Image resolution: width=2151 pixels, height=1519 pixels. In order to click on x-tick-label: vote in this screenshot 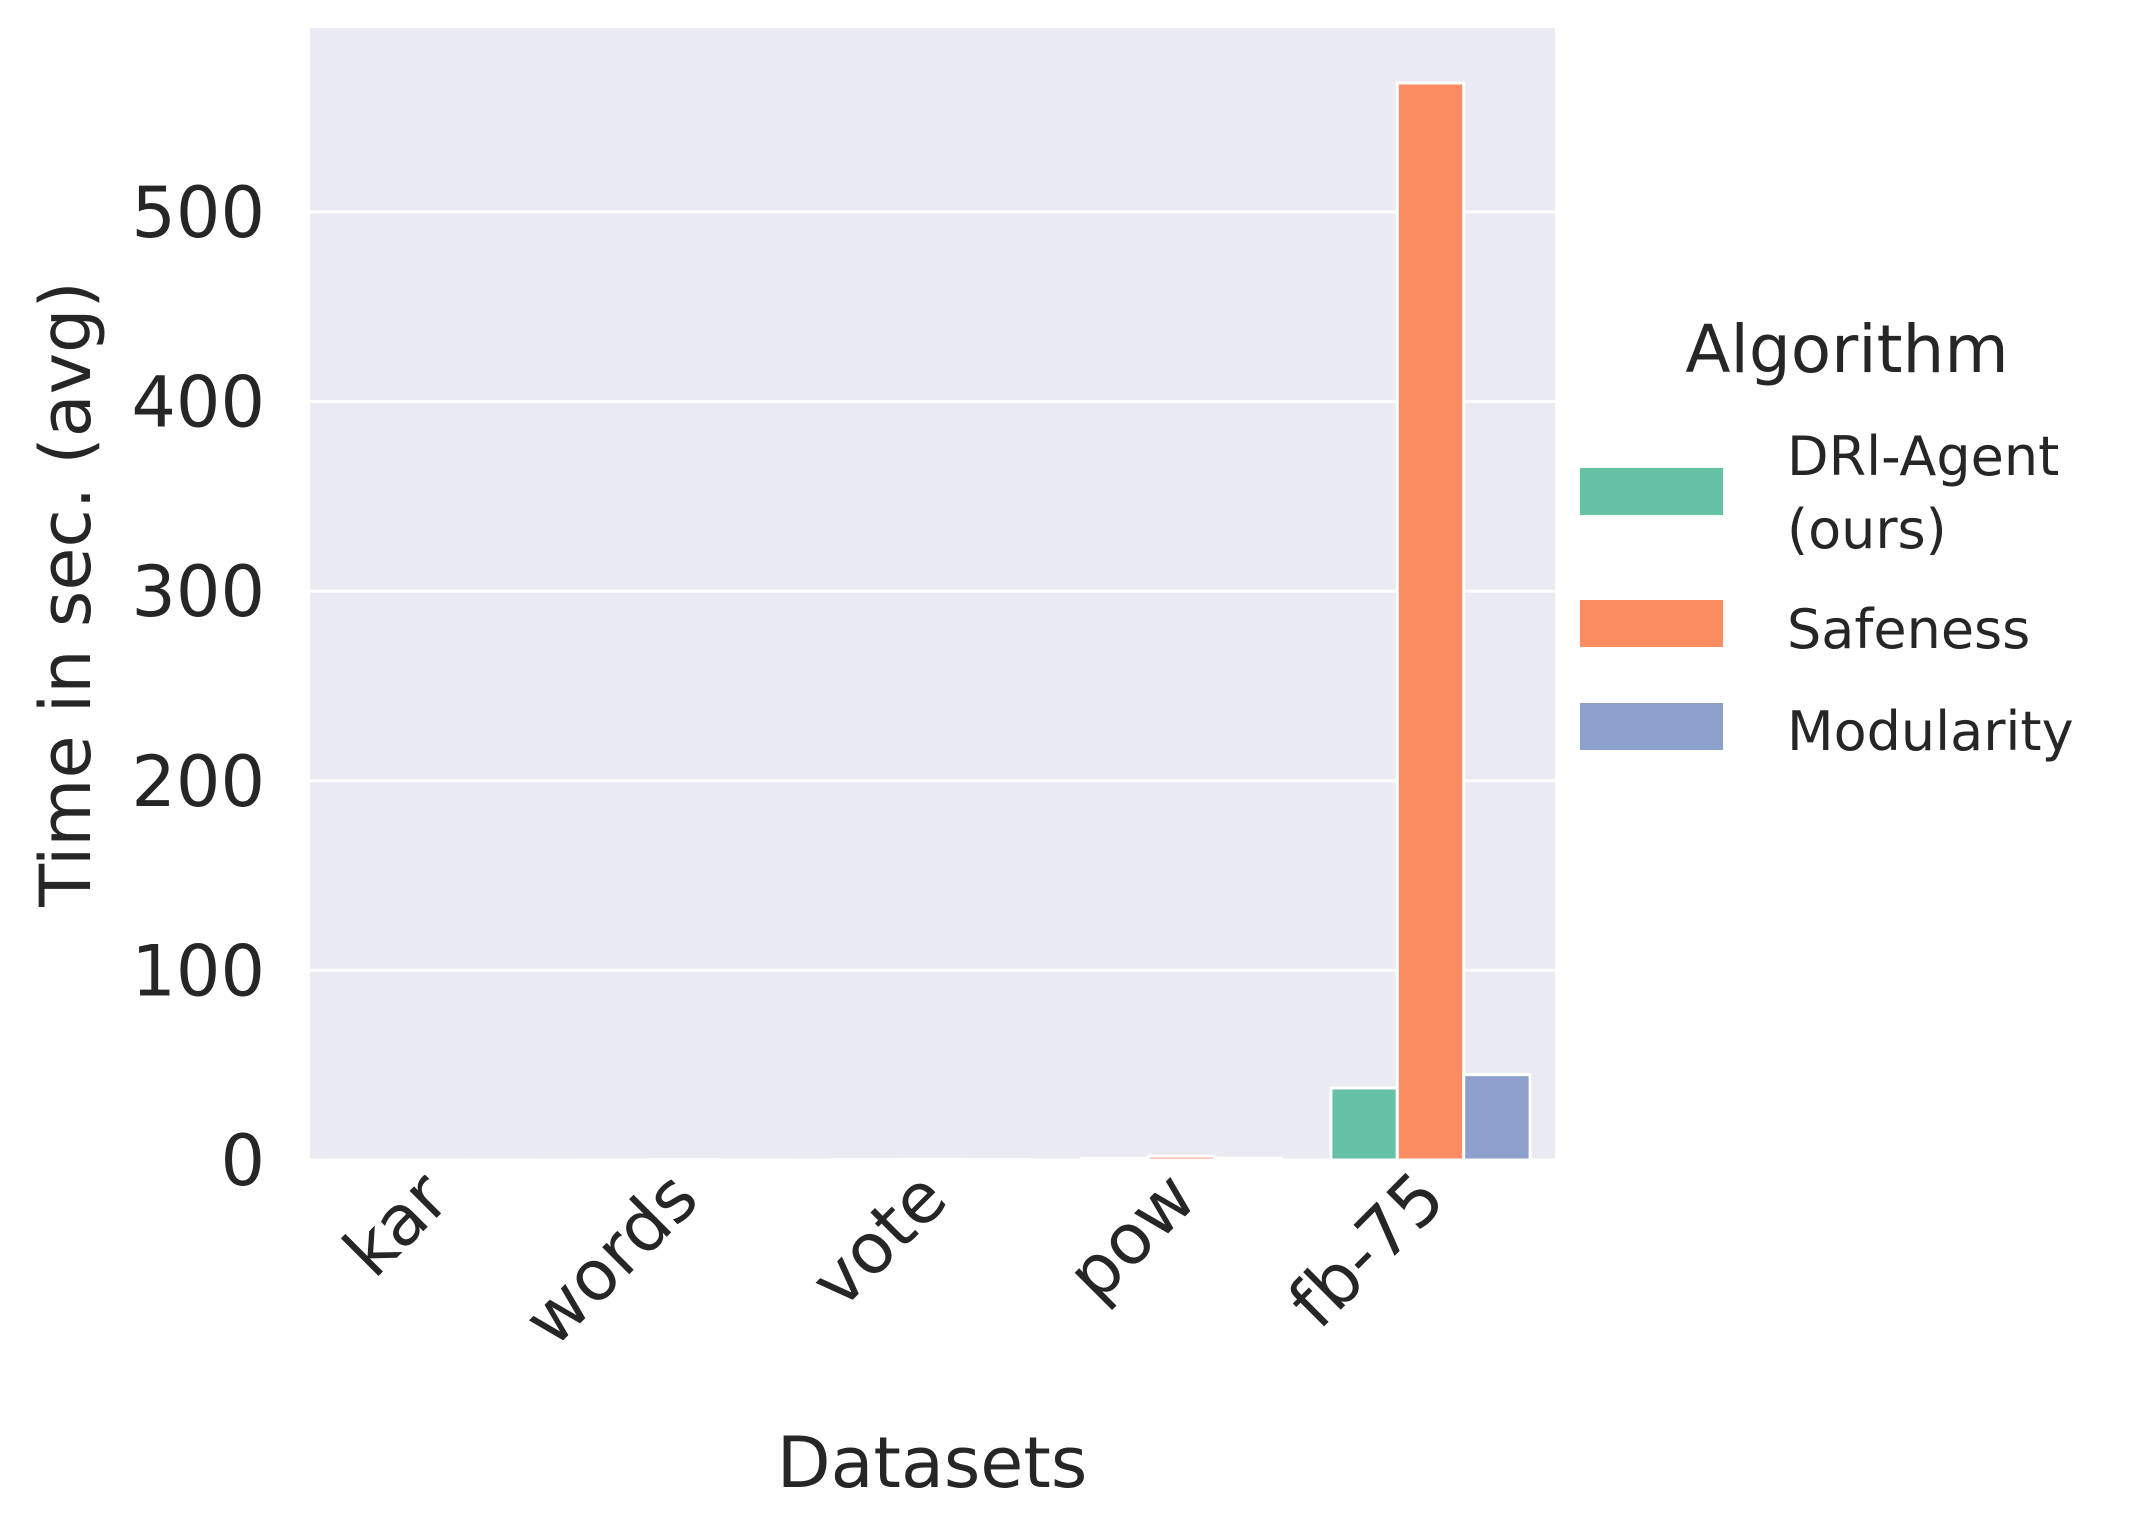, I will do `click(878, 1239)`.